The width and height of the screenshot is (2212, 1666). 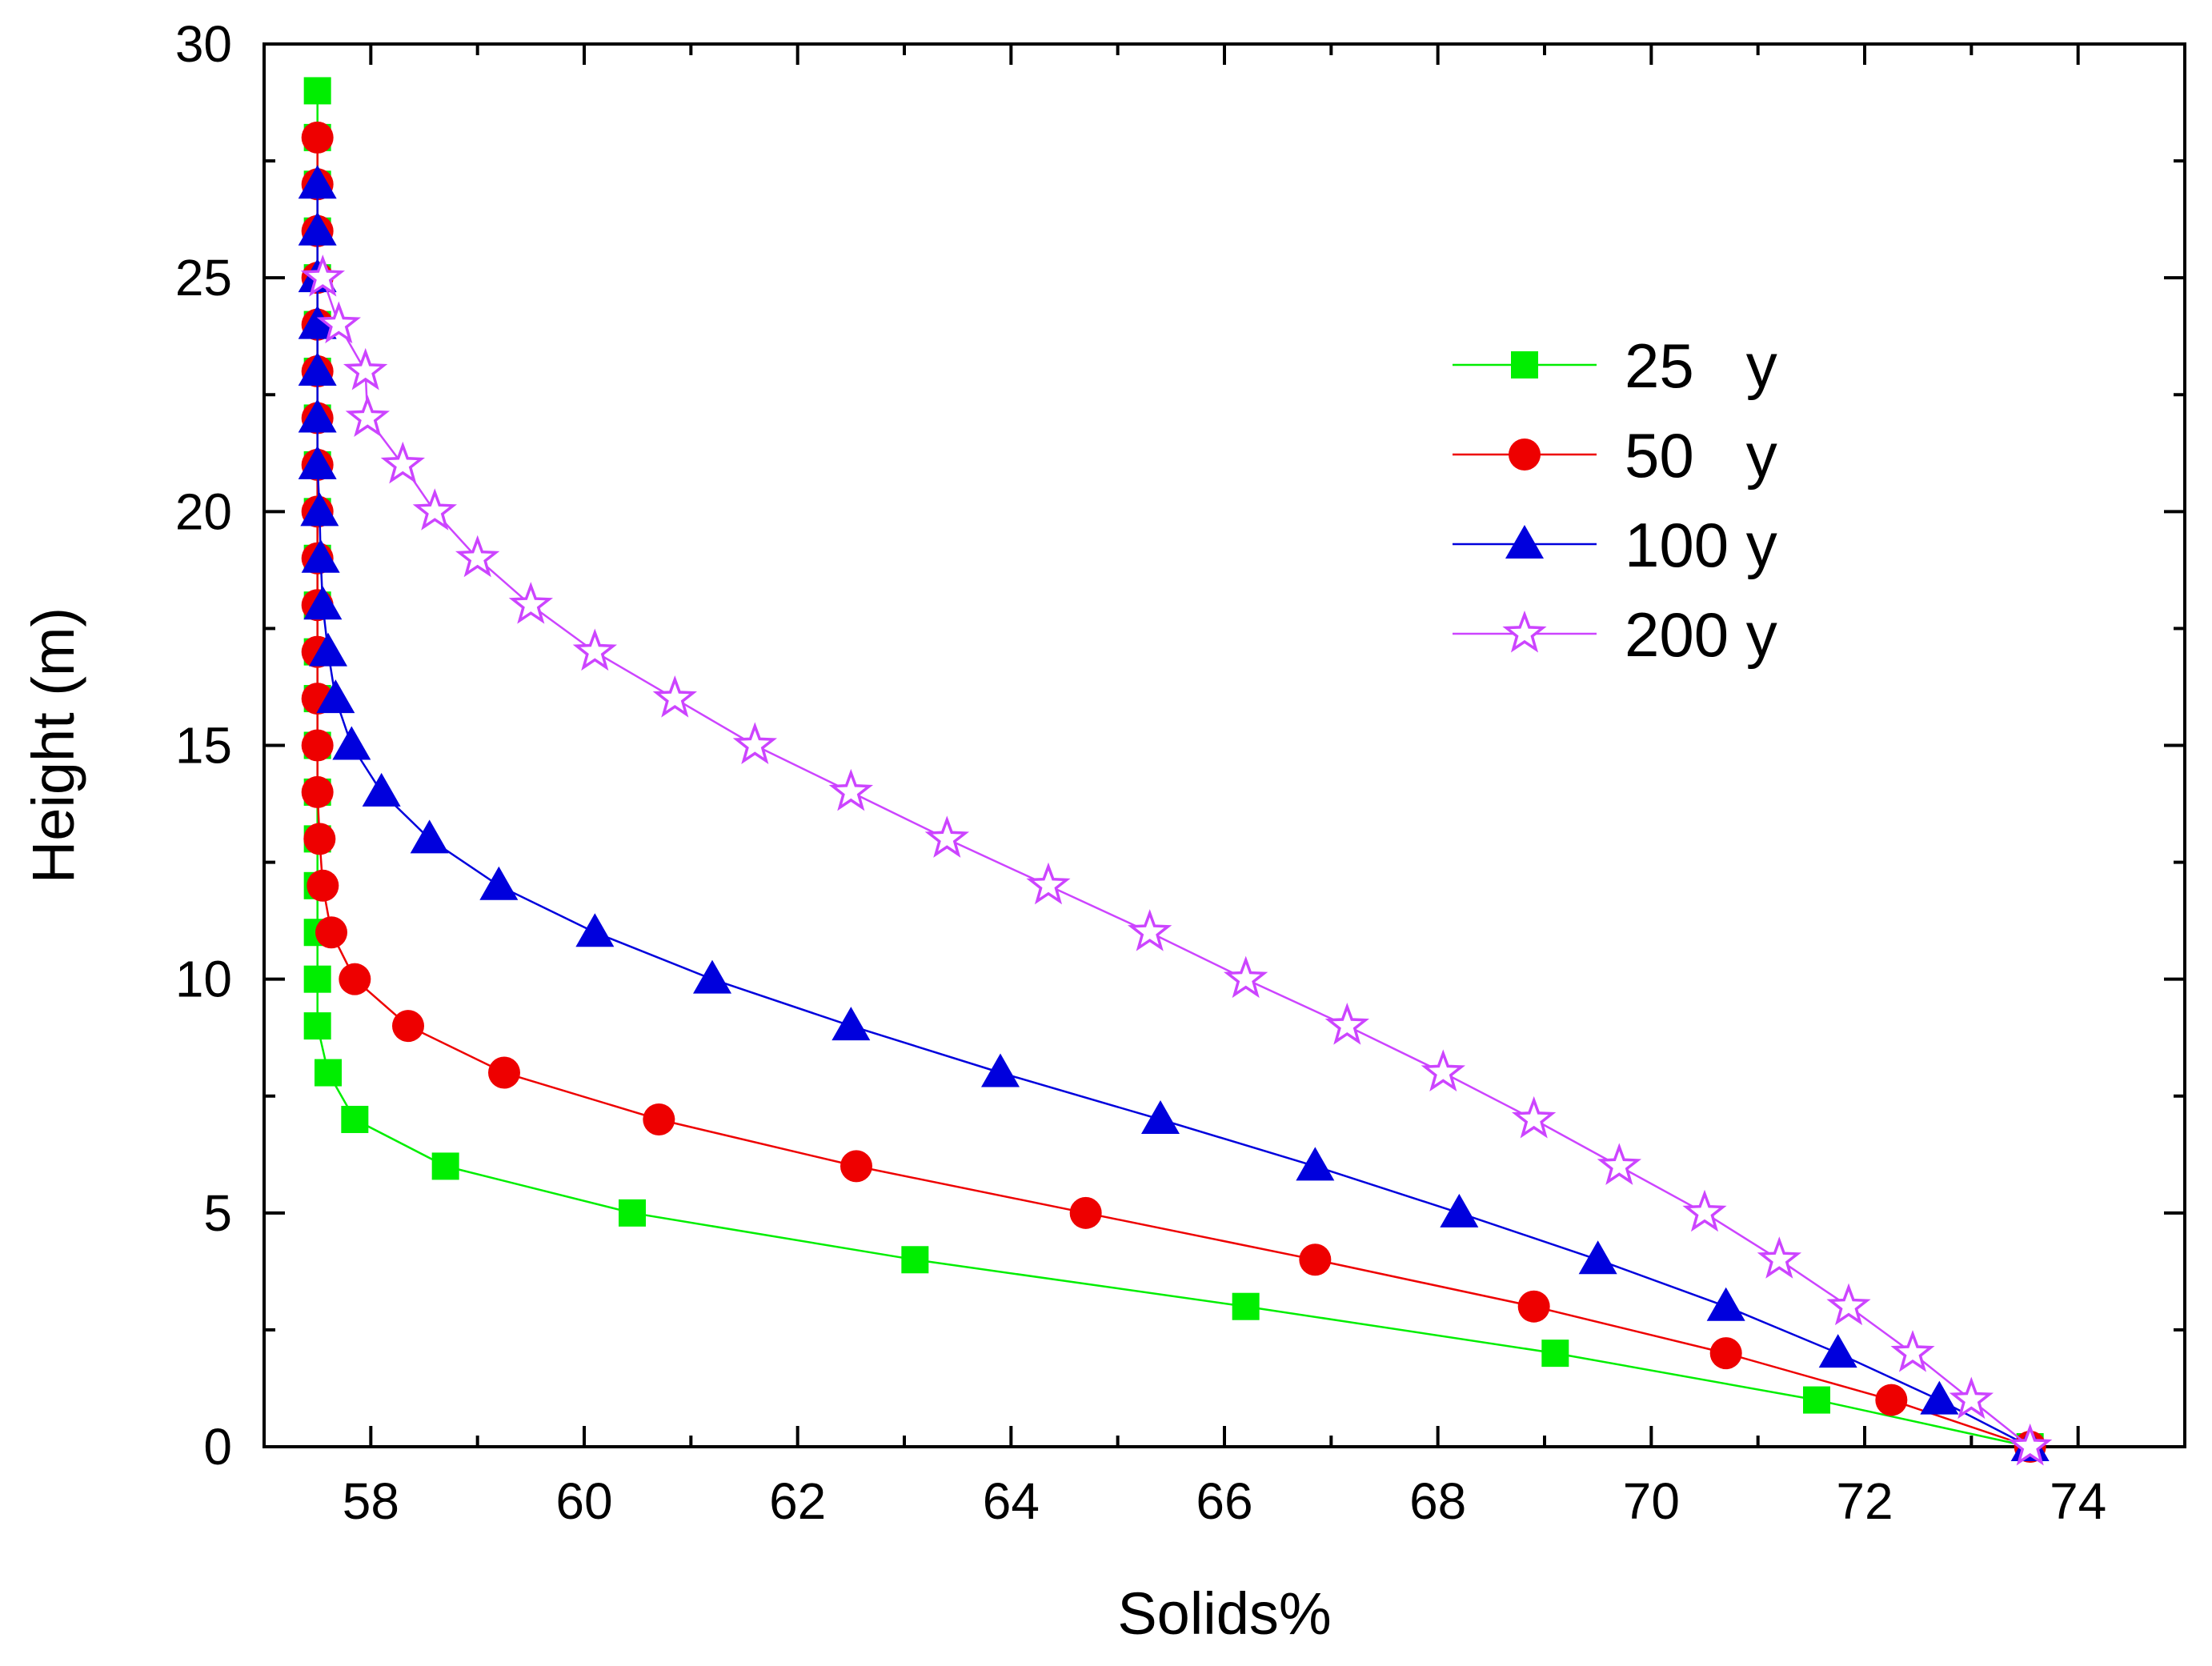 I want to click on legend-item: 25 y, so click(x=1615, y=365).